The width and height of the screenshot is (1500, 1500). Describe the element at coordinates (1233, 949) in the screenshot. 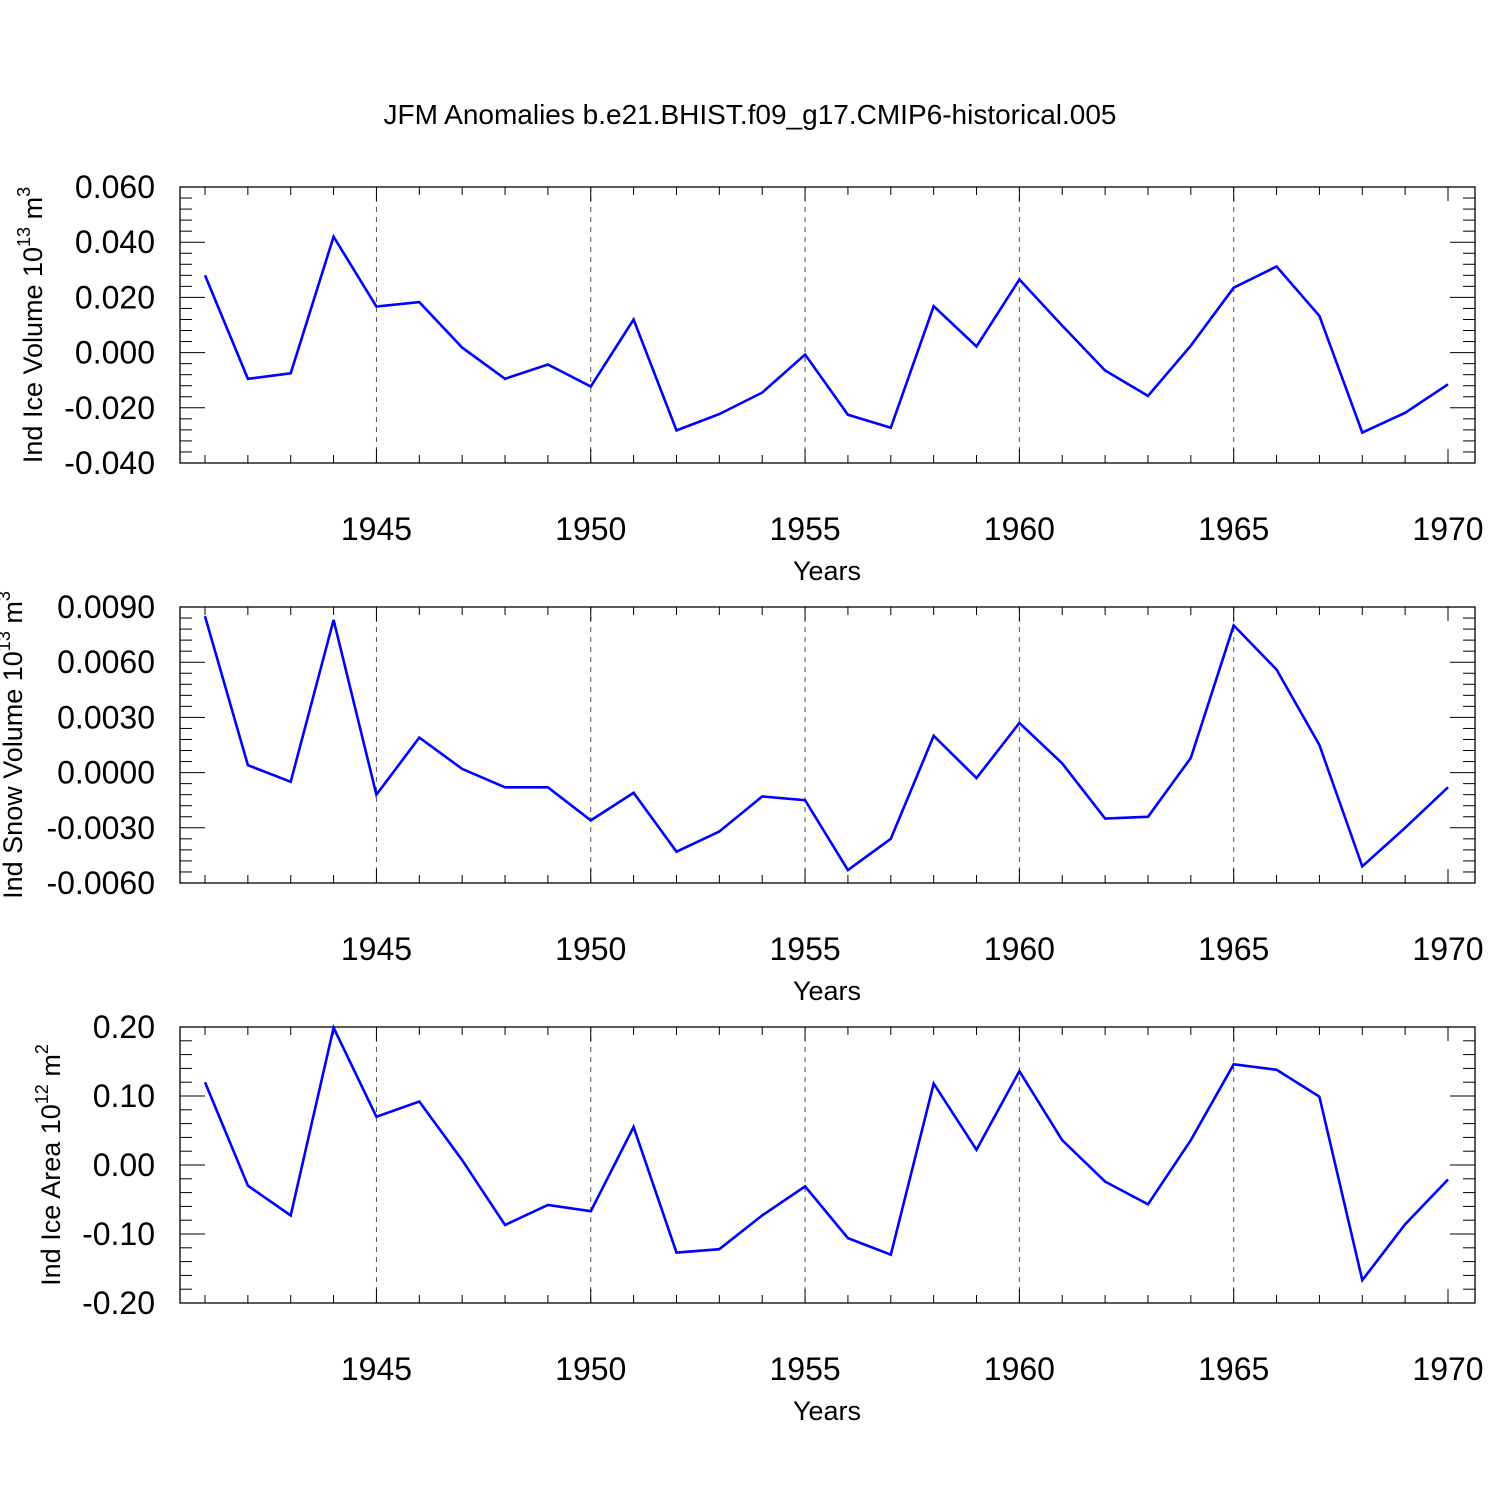

I see `panel-snow-volume-xtick-label-1965: 1965` at that location.